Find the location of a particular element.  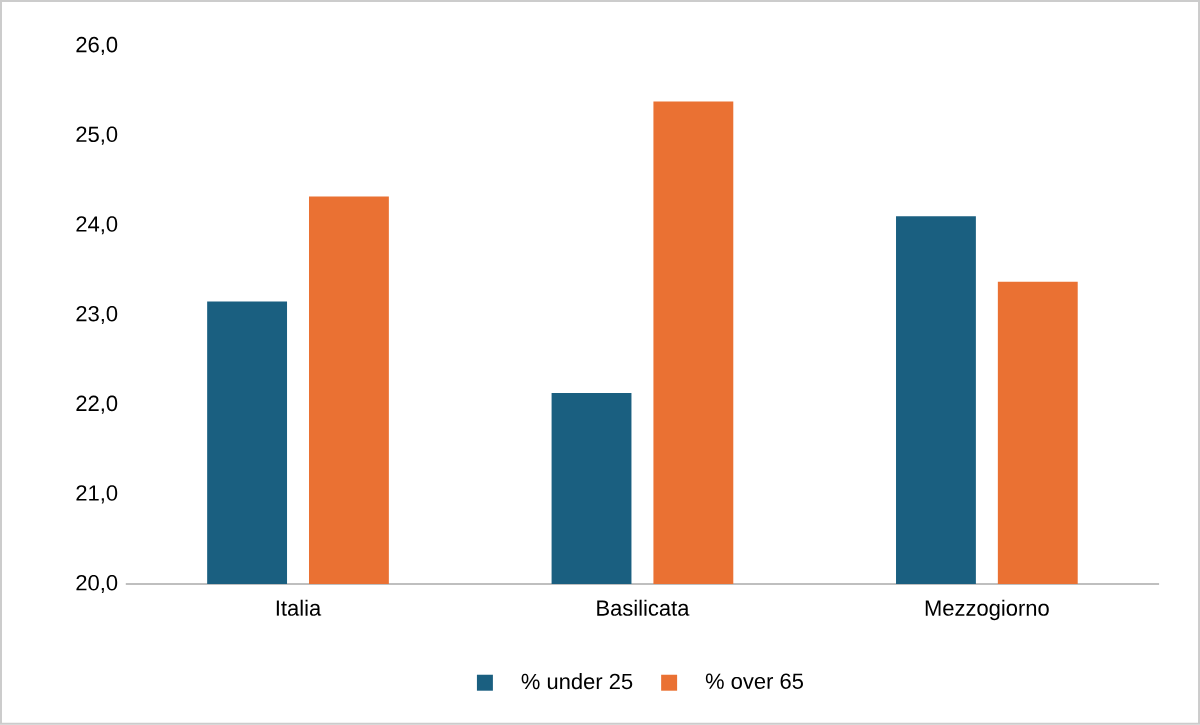

y-tick-label: 21,0 is located at coordinates (97, 494).